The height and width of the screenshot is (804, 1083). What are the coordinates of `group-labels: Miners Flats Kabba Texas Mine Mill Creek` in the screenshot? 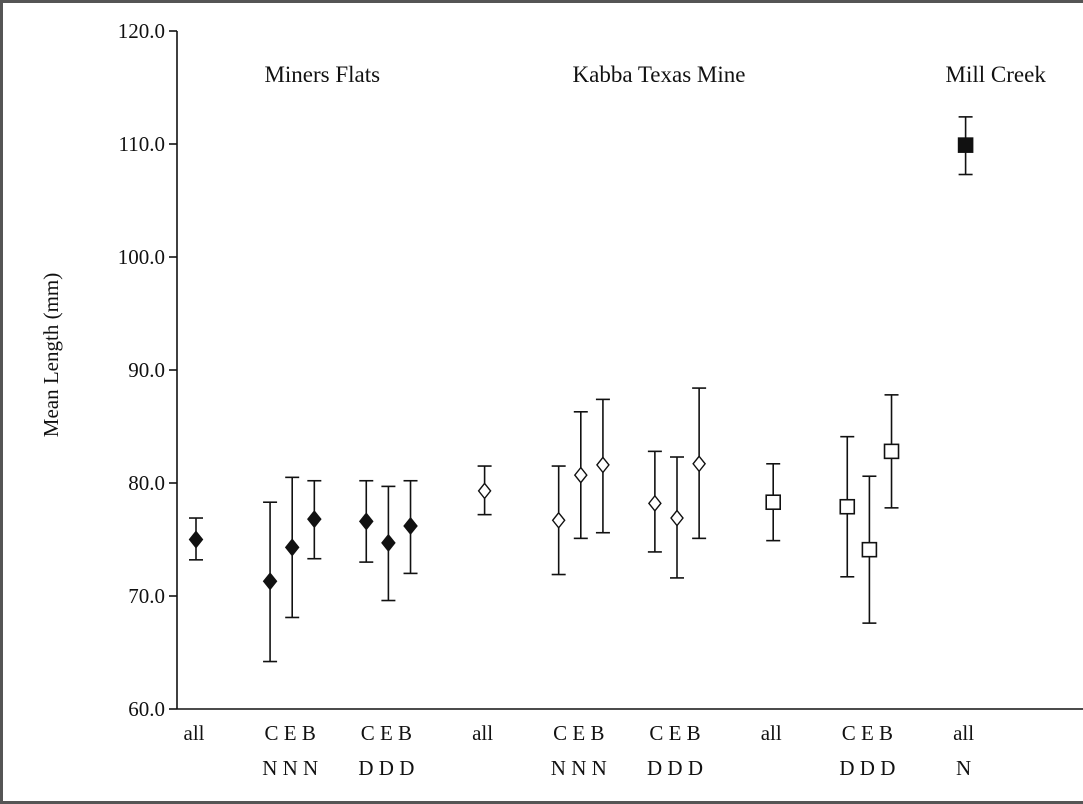 It's located at (655, 74).